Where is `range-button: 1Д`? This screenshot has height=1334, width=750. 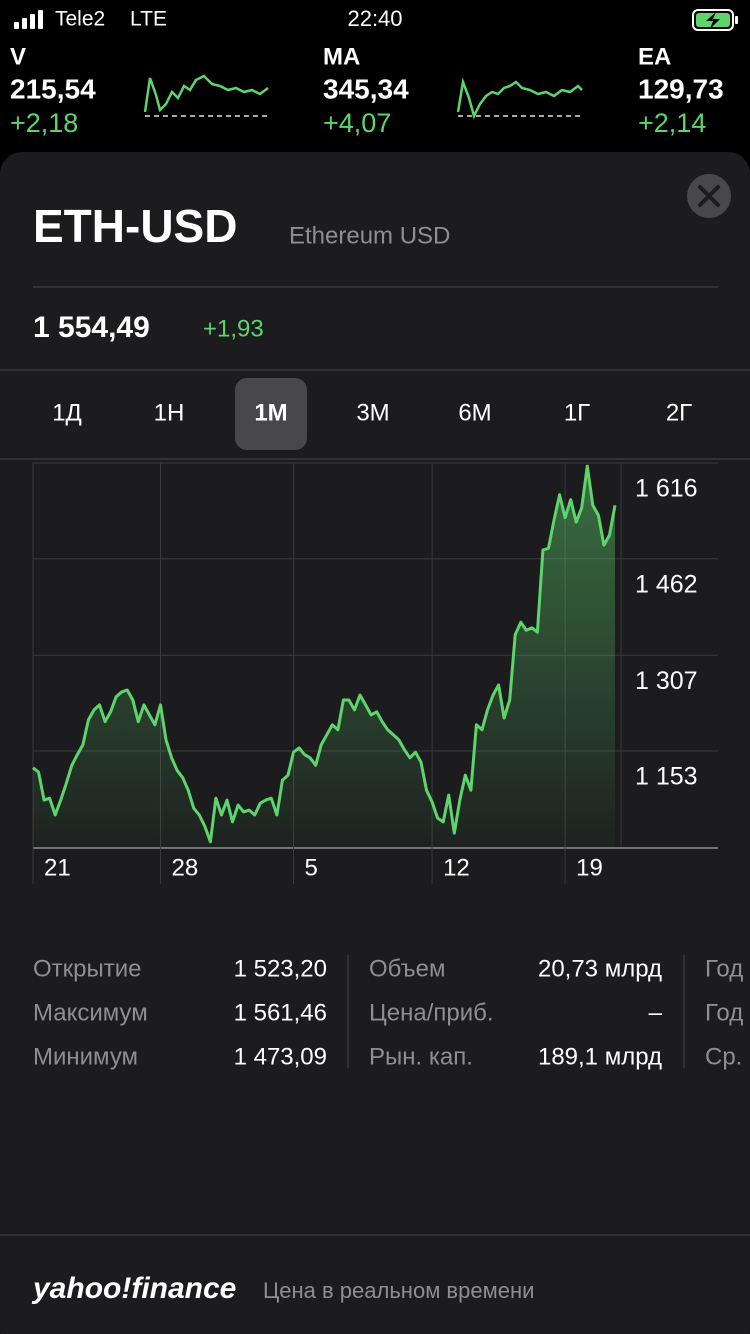
range-button: 1Д is located at coordinates (67, 412).